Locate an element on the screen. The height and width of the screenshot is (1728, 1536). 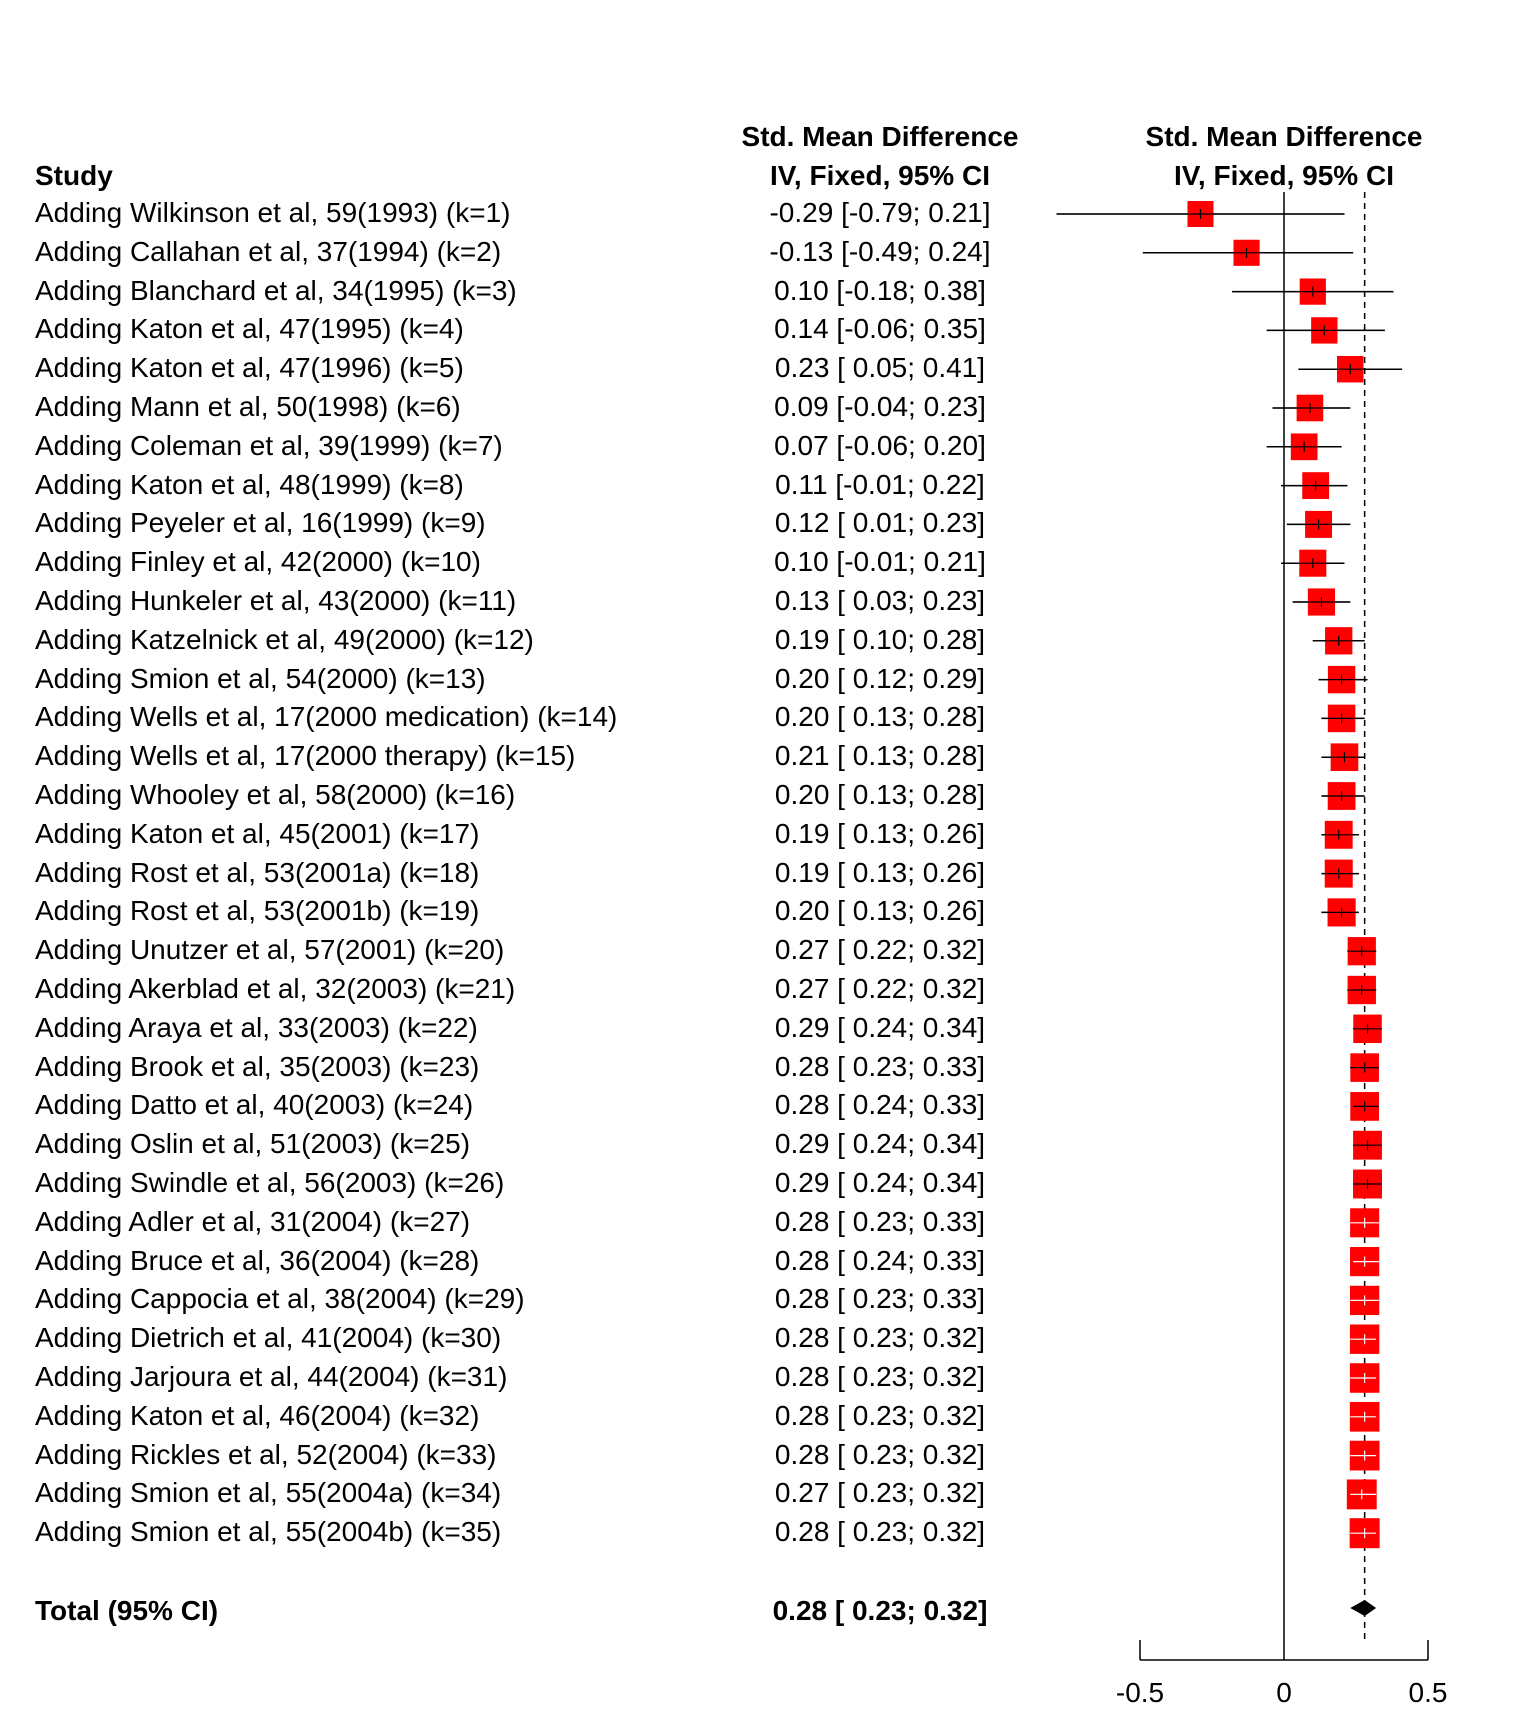
study-label: Adding Cappocia et al, 38(2004) (k=29) is located at coordinates (280, 1299).